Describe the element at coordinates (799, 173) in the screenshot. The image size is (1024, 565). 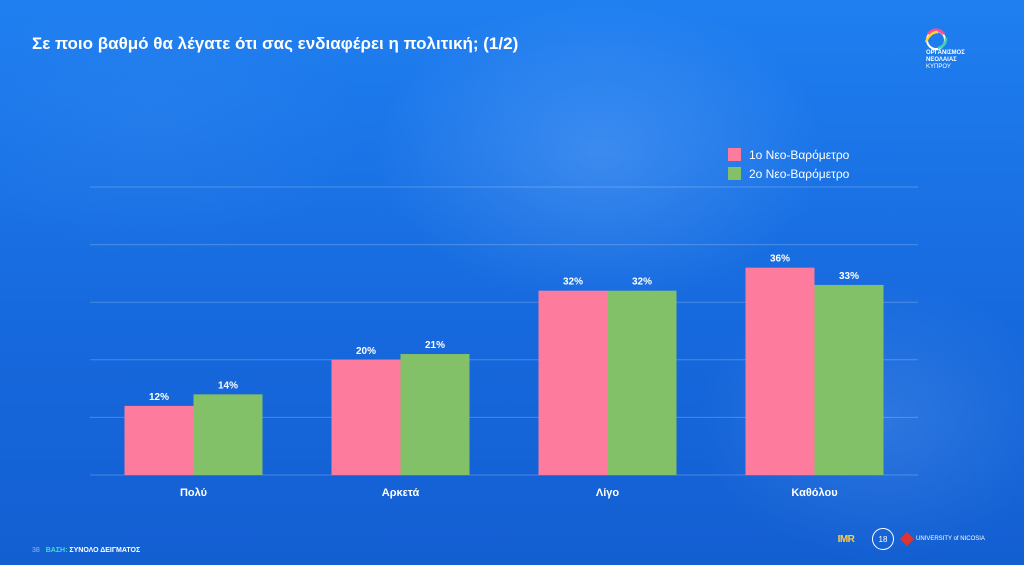
I see `legend-label-series-2: 2ο Νεο-Βαρόμετρο` at that location.